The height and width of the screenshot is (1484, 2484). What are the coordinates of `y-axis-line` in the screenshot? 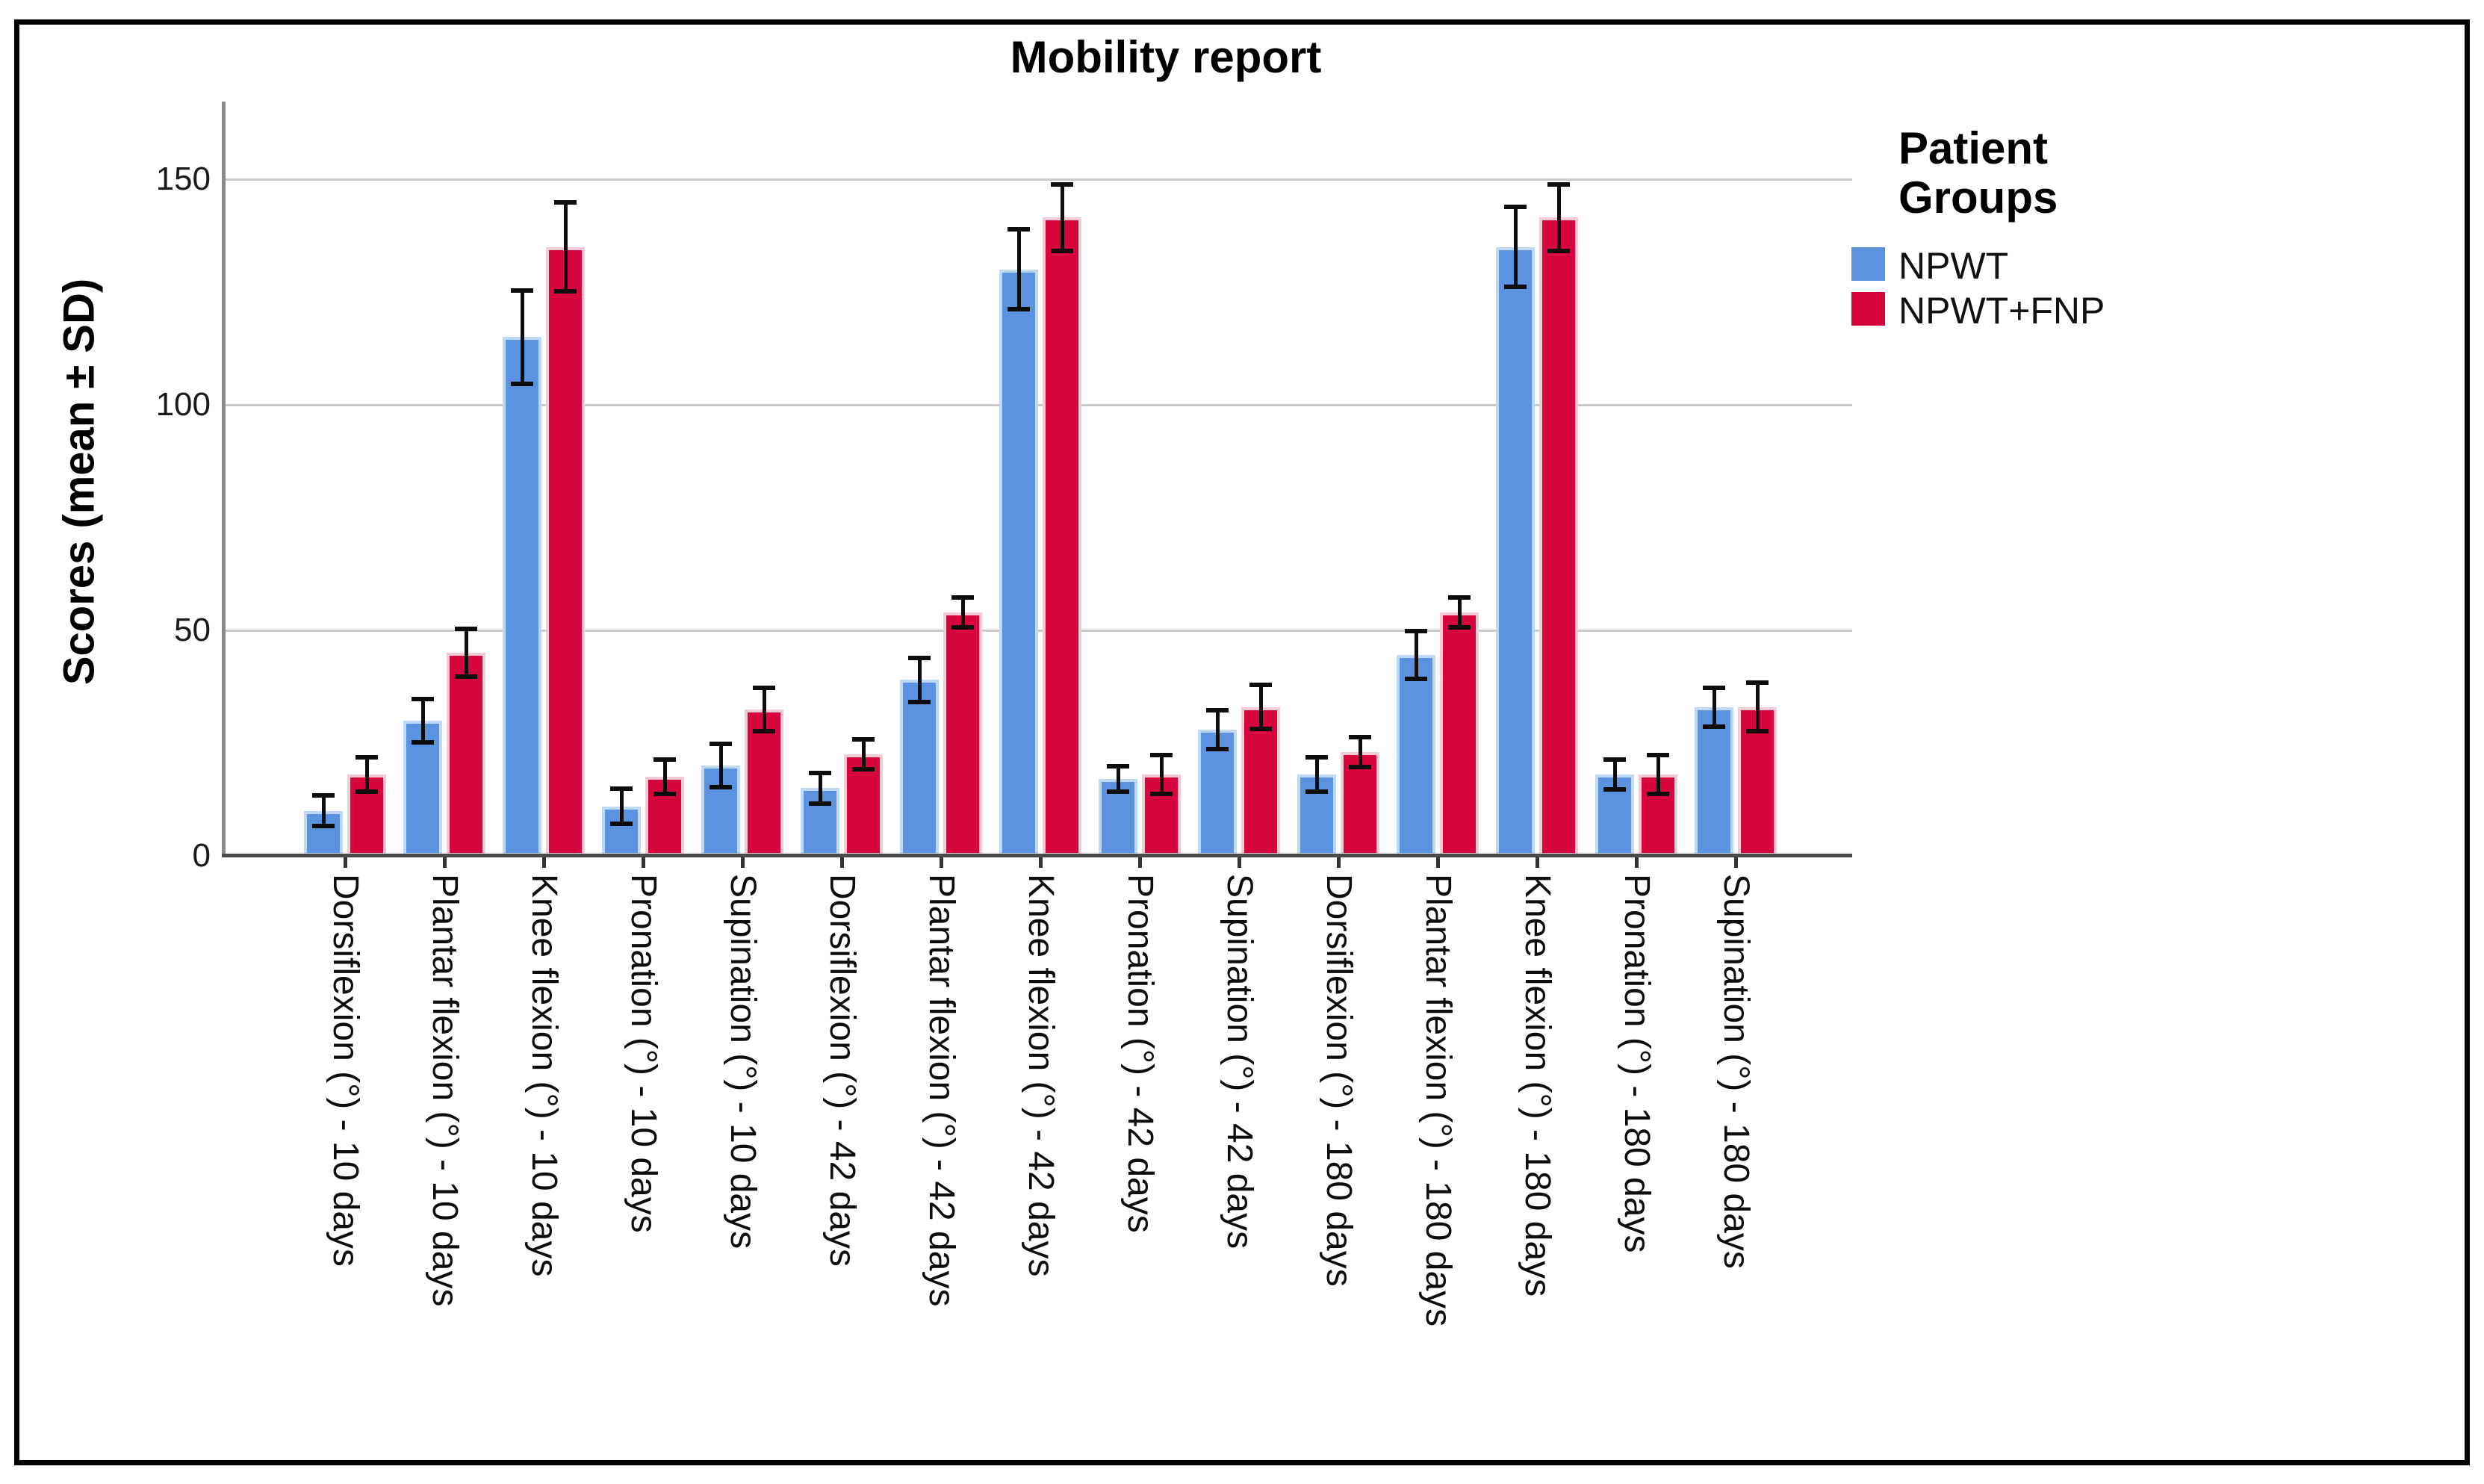 It's located at (224, 480).